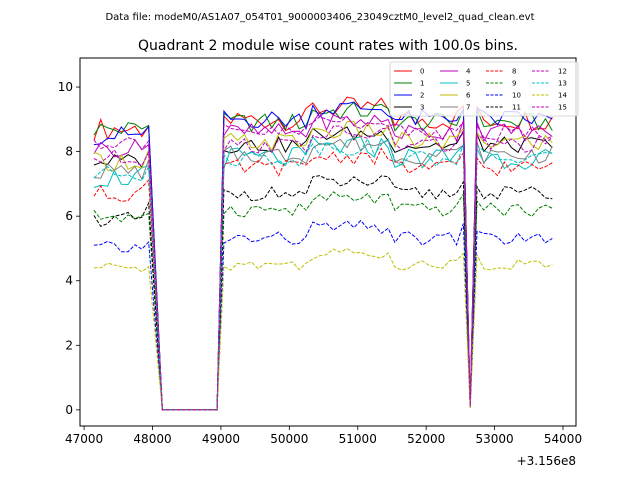 The image size is (640, 480). What do you see at coordinates (562, 108) in the screenshot?
I see `legend-label: 15` at bounding box center [562, 108].